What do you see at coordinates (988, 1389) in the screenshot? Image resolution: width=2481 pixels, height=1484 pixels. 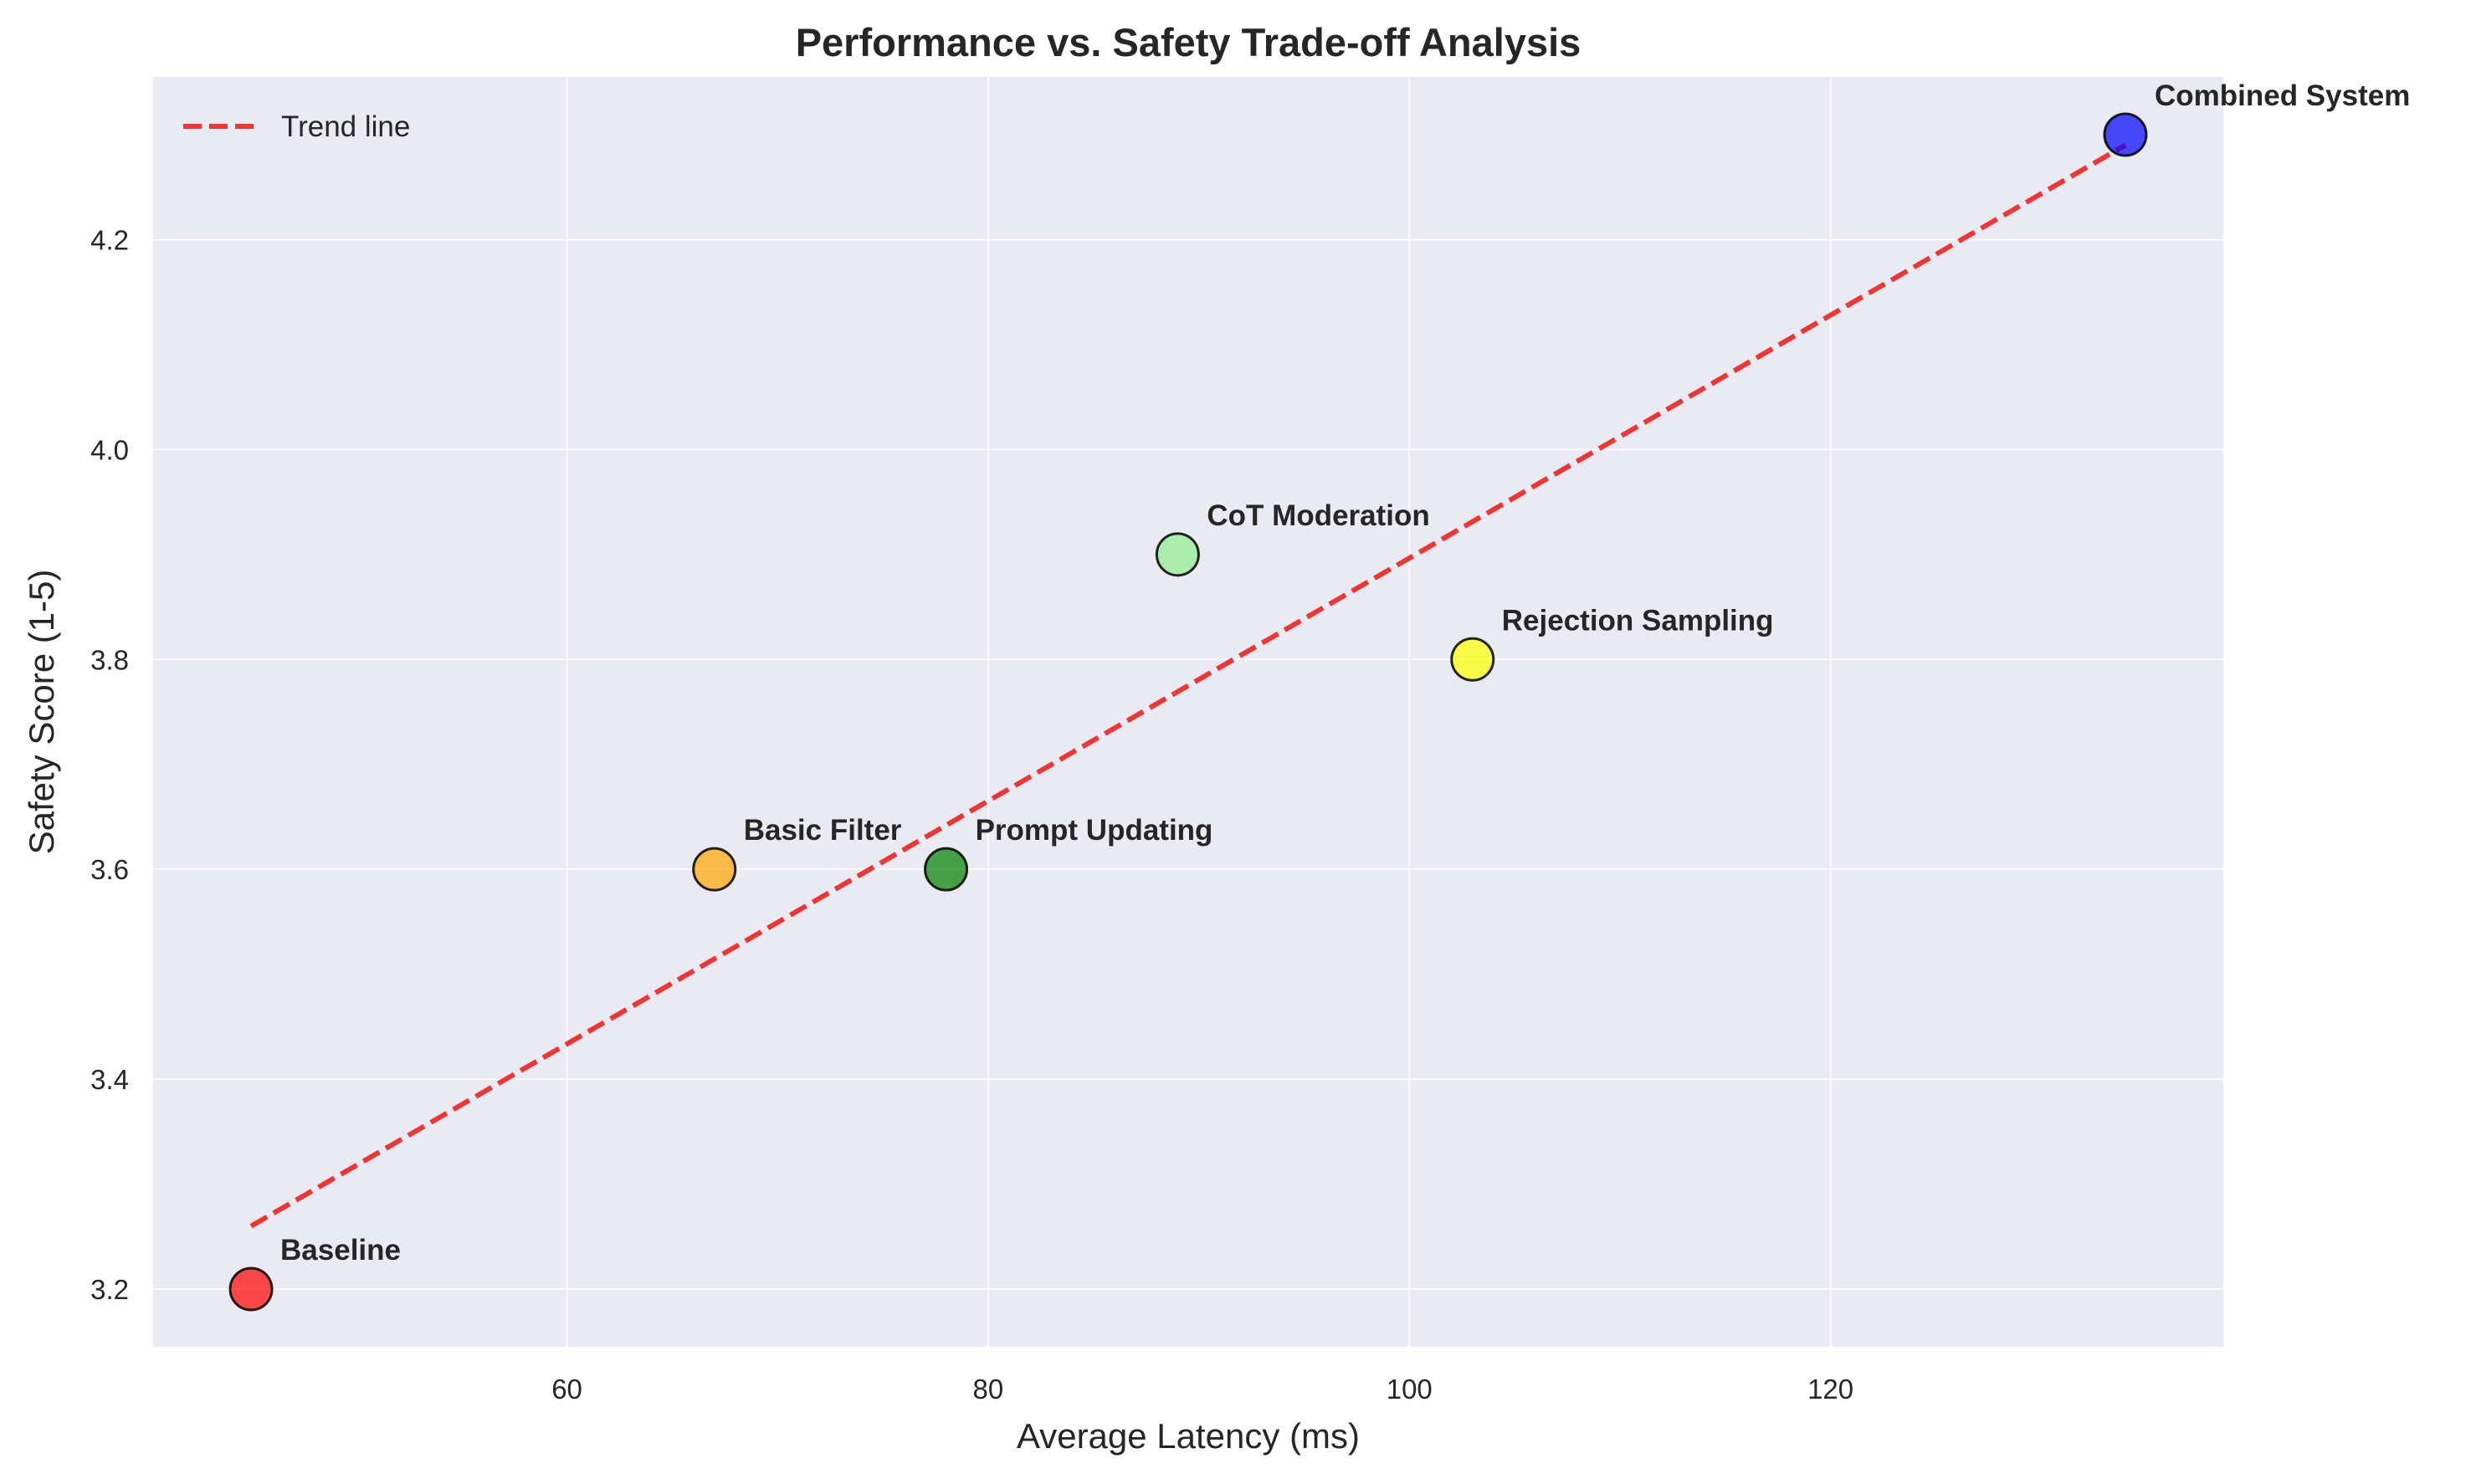 I see `x-tick-label: 80` at bounding box center [988, 1389].